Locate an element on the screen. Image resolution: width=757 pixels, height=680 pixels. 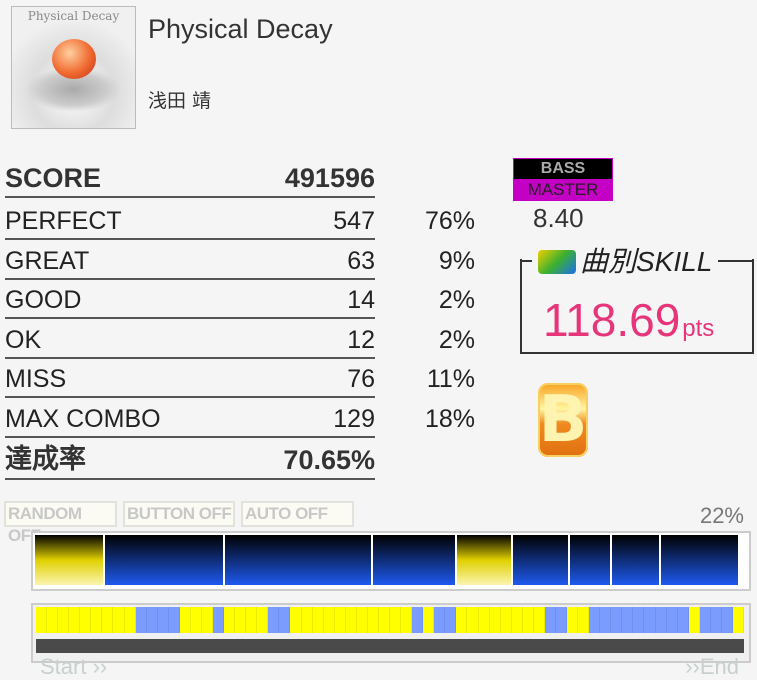
achievement-value: 70.65% is located at coordinates (329, 460).